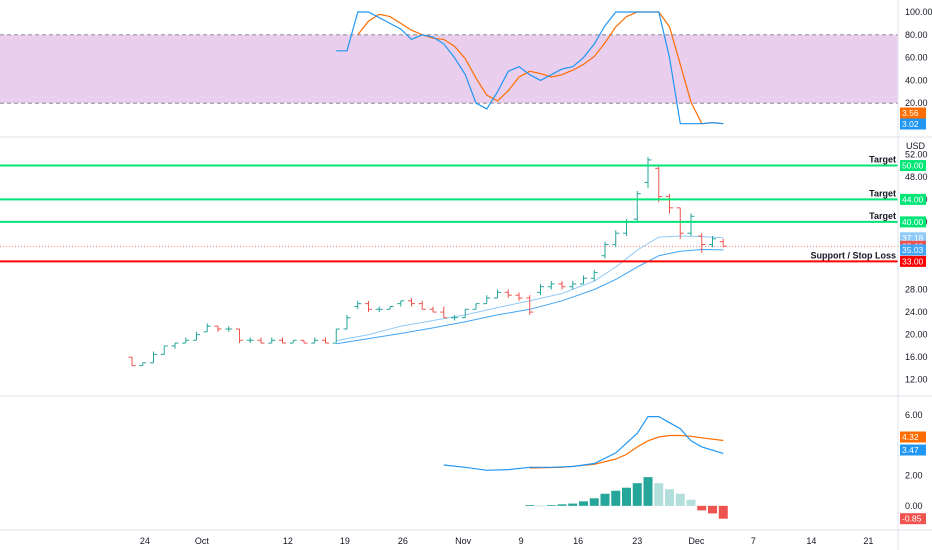 The width and height of the screenshot is (932, 550). I want to click on macd-hist-tag: -0.85, so click(913, 519).